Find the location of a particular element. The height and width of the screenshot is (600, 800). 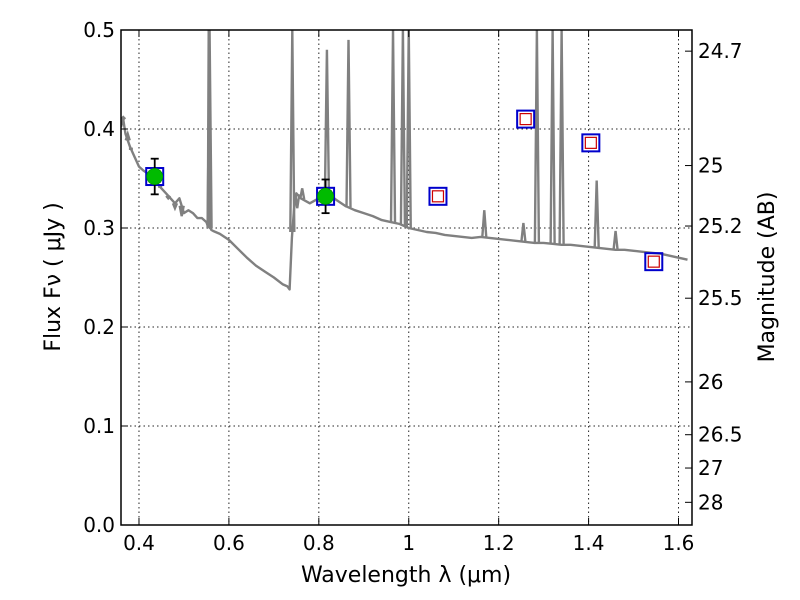

mag-tick-label: 26.5 is located at coordinates (720, 435).